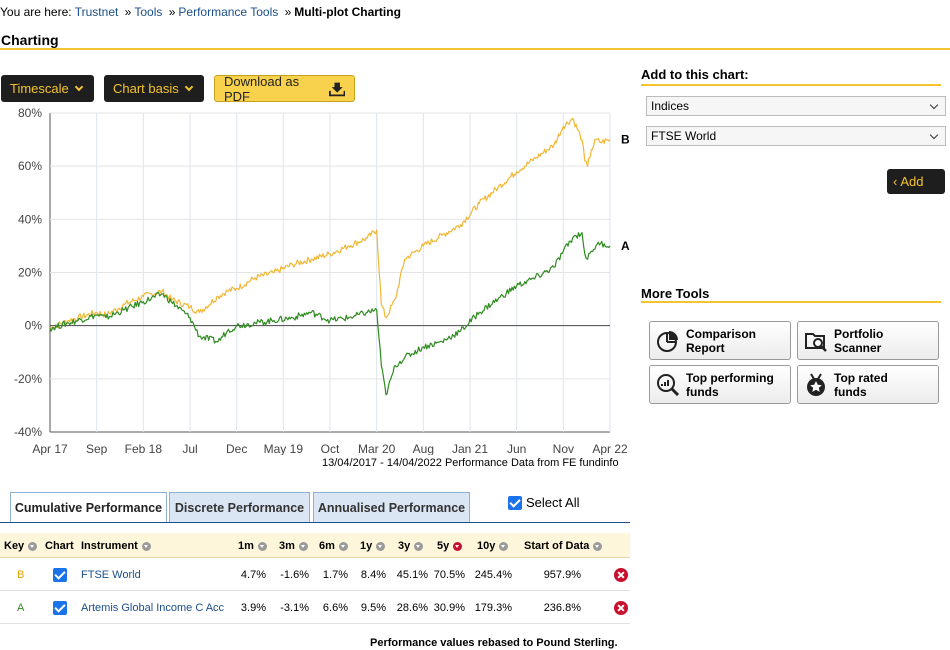  I want to click on tabs-divider, so click(315, 522).